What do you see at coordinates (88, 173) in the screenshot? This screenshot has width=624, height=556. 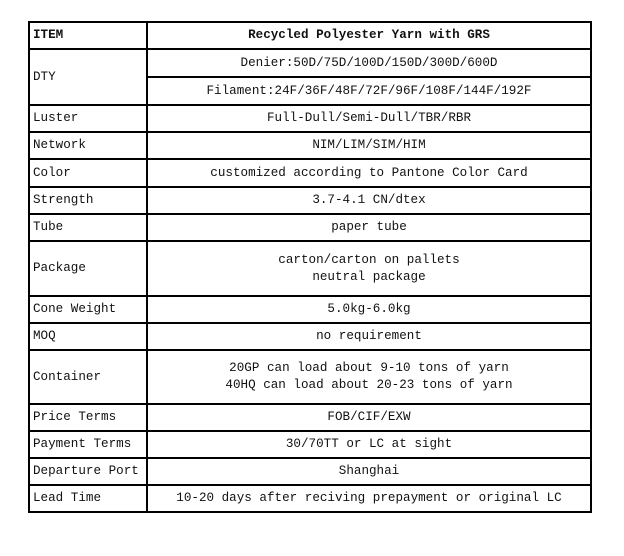 I see `row-label: Color` at bounding box center [88, 173].